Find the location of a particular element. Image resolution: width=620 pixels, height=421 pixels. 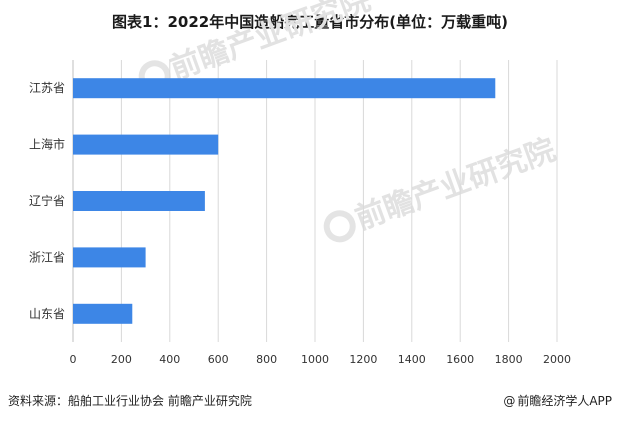

category-label: 山东省 is located at coordinates (47, 314).